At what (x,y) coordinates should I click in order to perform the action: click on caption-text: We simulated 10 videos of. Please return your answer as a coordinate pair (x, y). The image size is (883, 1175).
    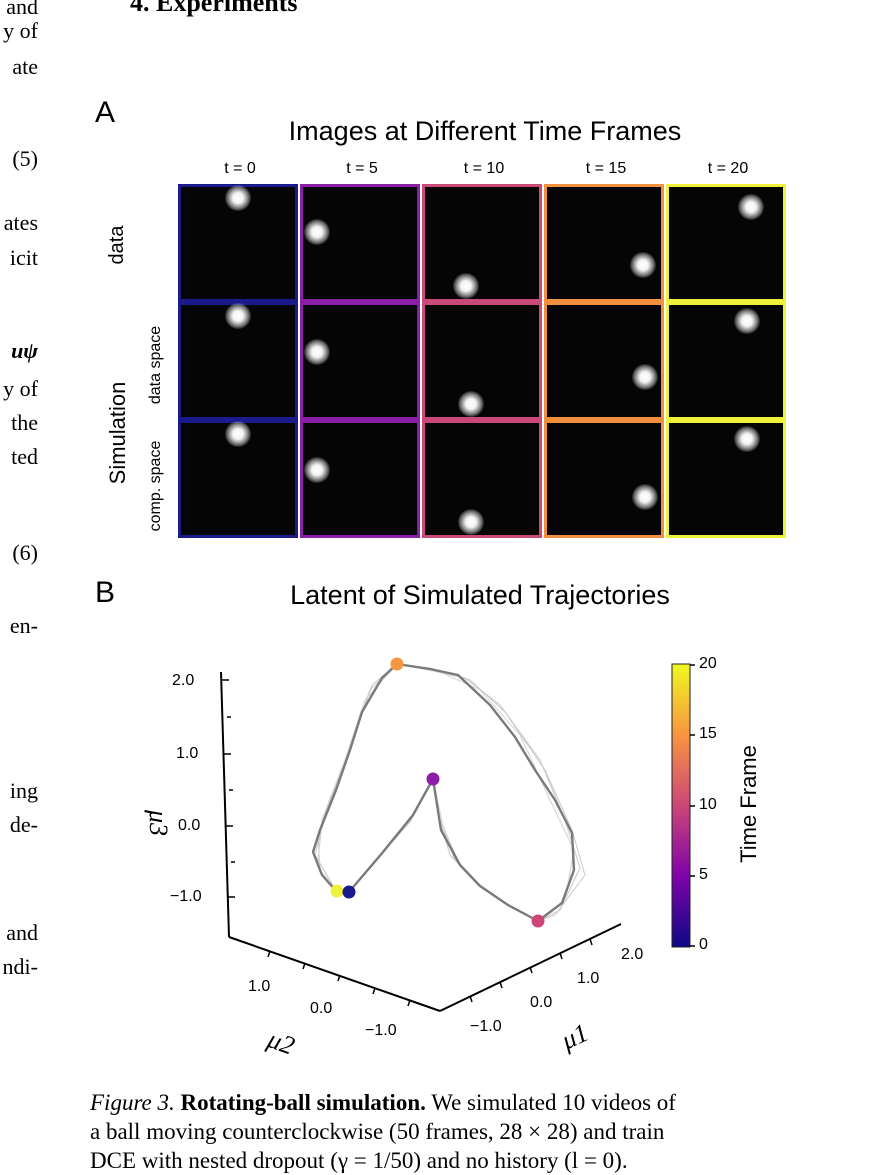
    Looking at the image, I should click on (553, 1102).